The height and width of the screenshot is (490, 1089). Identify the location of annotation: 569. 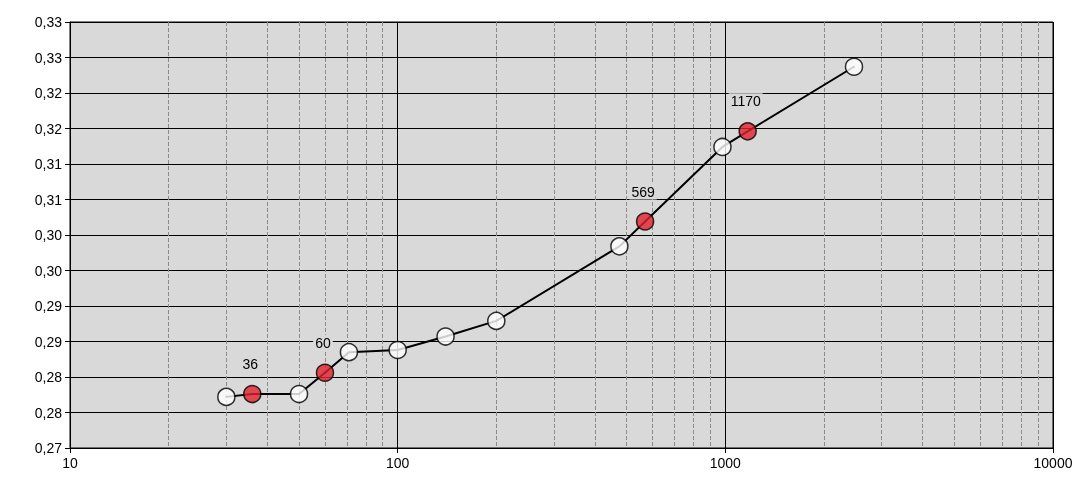
(643, 191).